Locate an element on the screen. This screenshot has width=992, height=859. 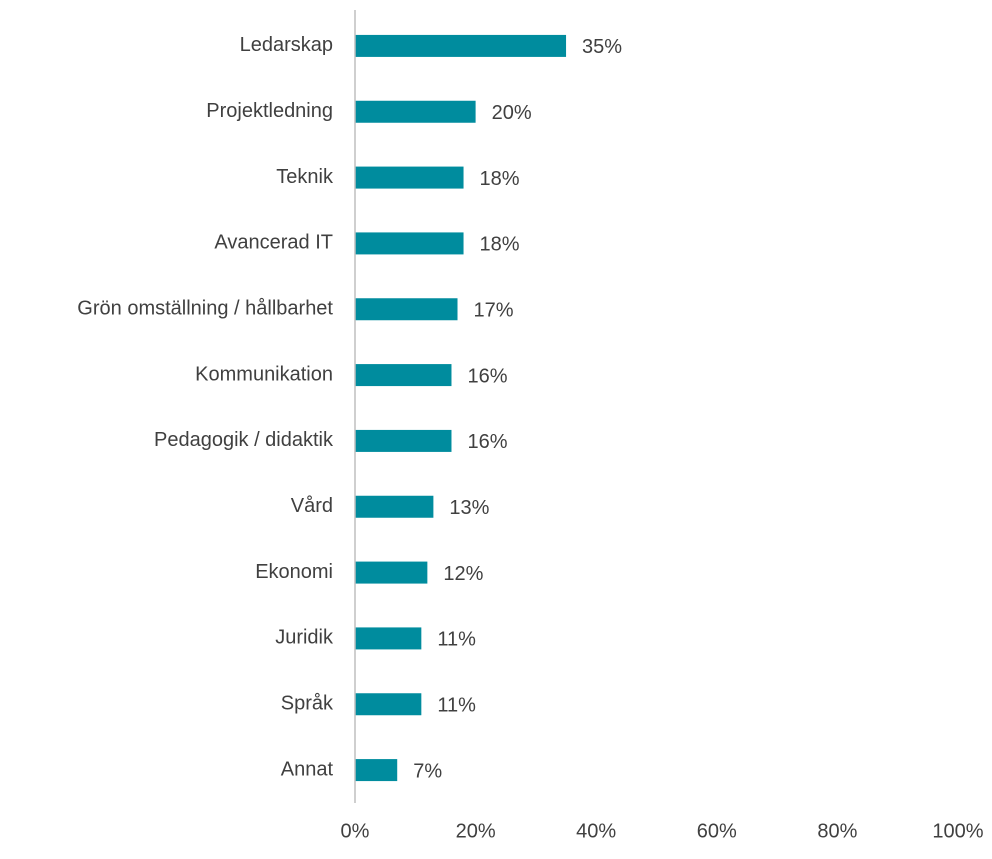
data-label: 17% is located at coordinates (494, 311).